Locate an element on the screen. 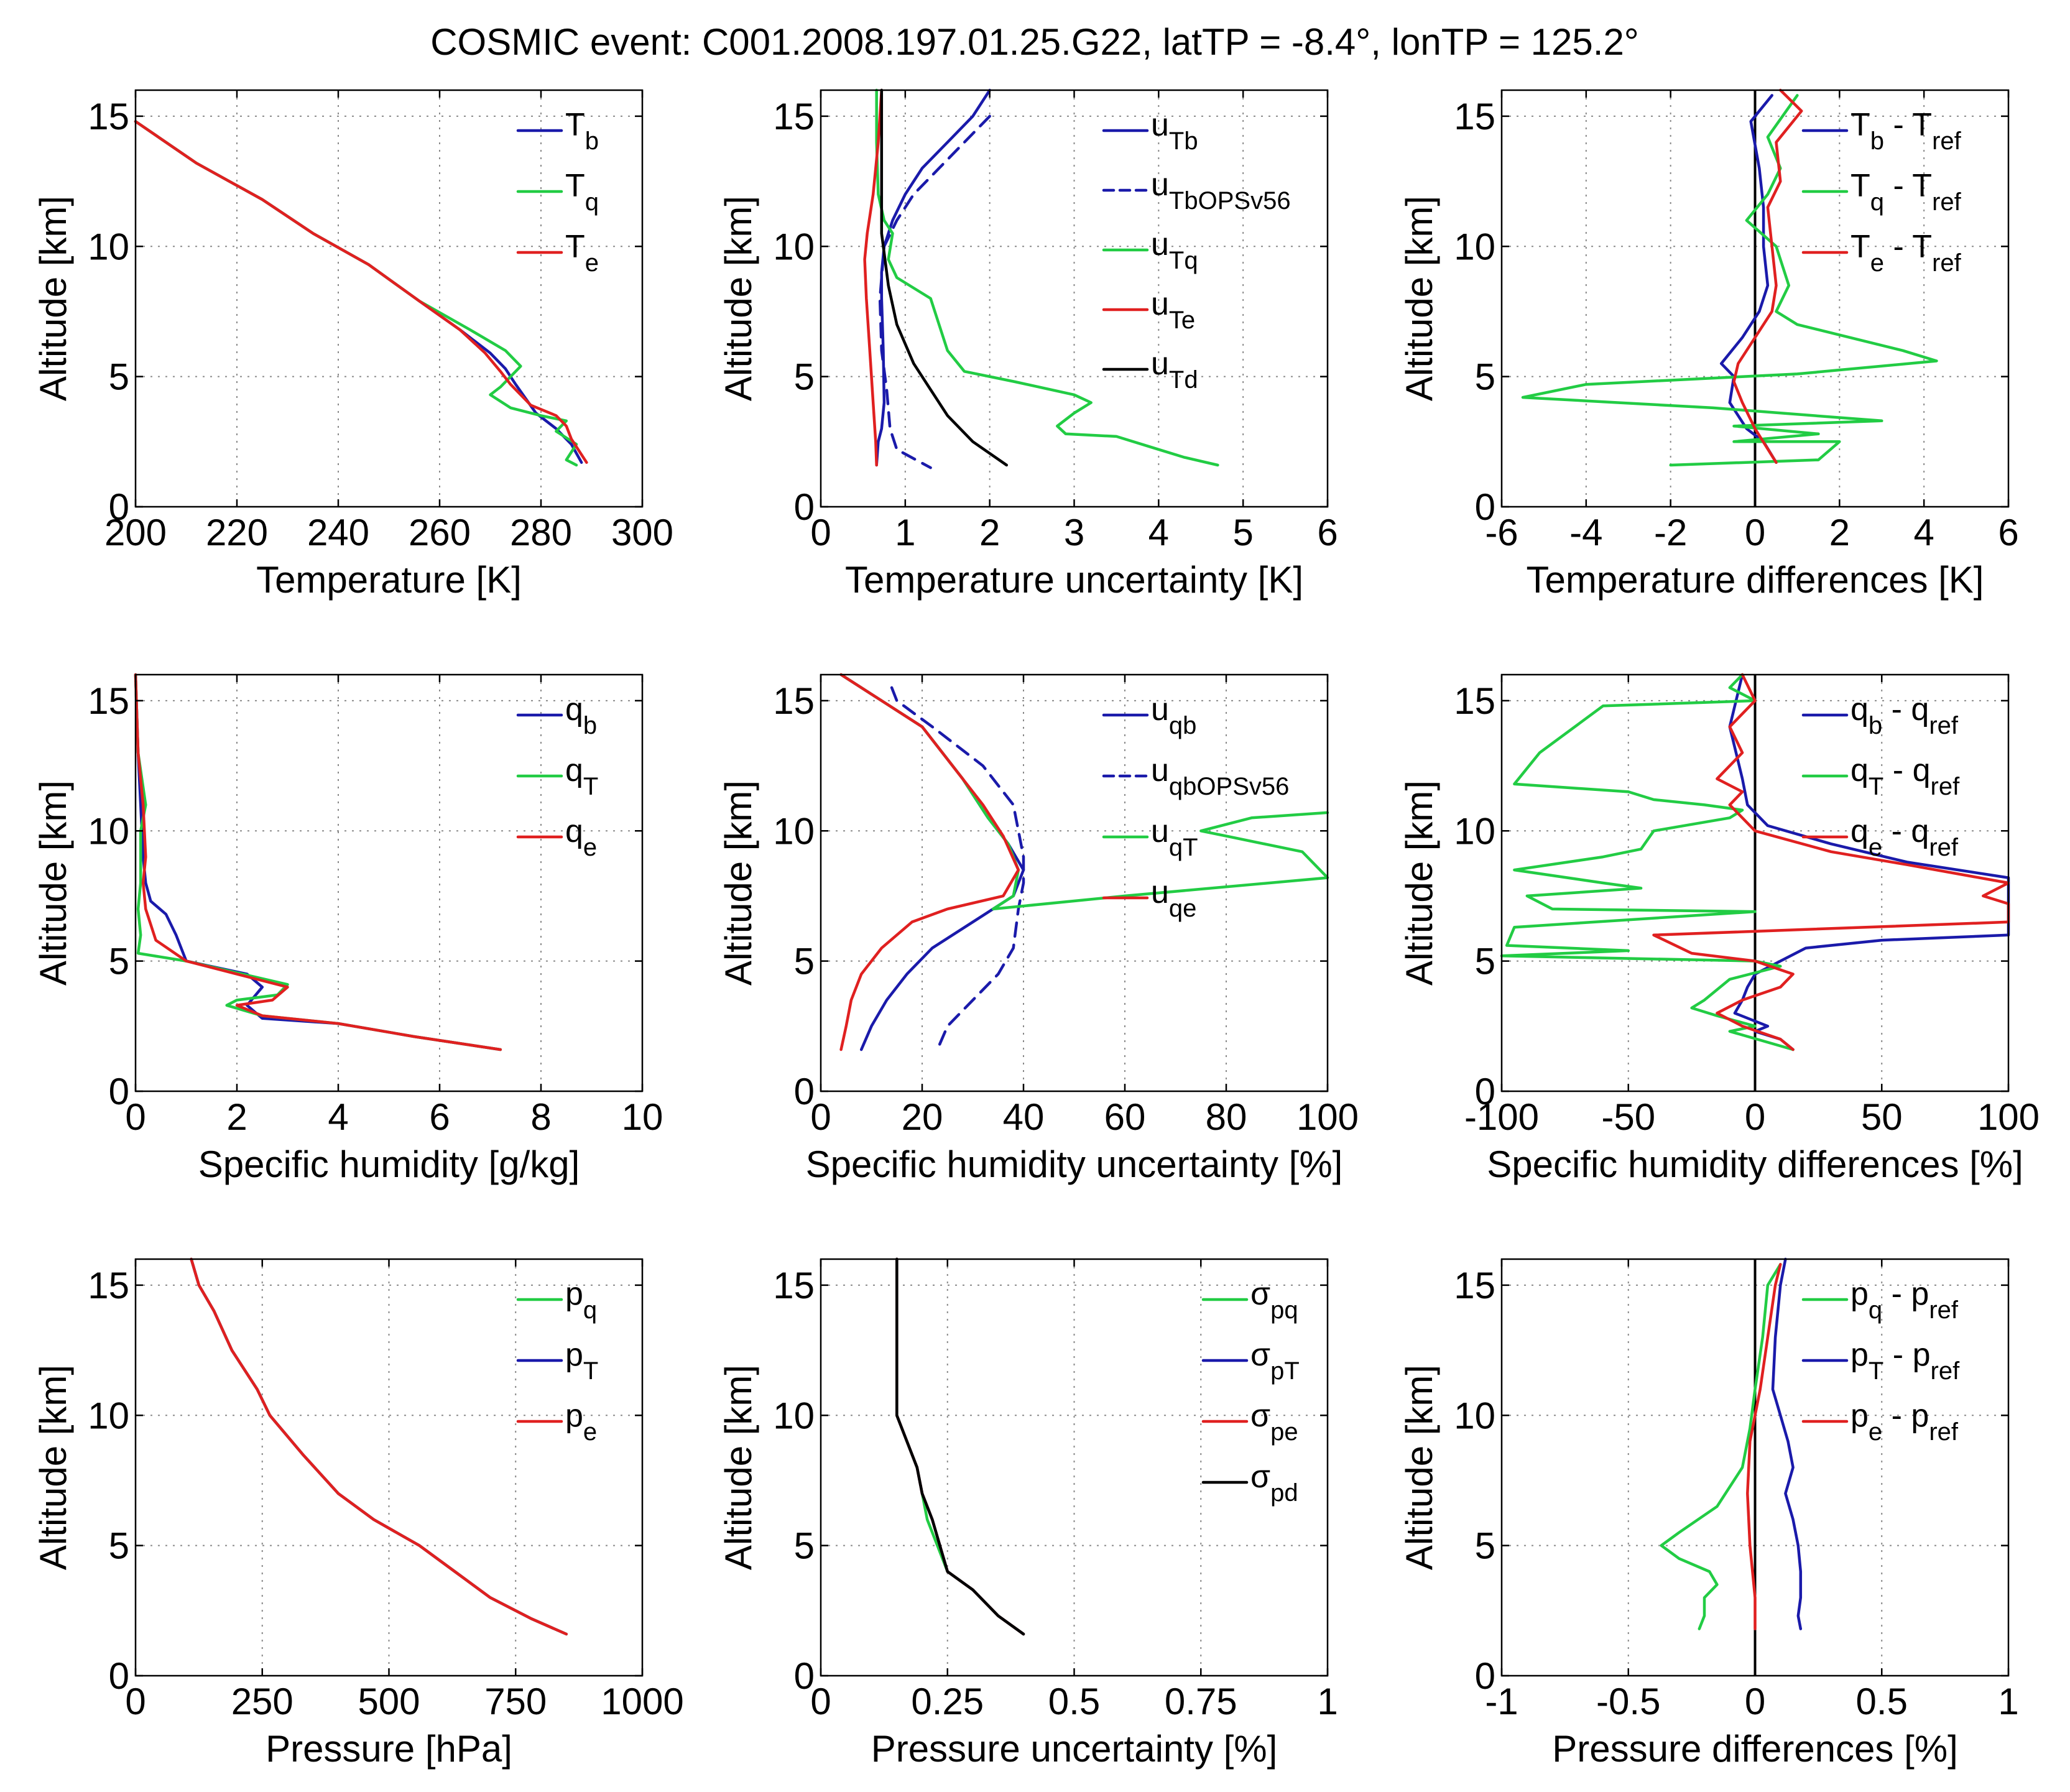 This screenshot has width=2070, height=1792. series-line-u-qe is located at coordinates (929, 862).